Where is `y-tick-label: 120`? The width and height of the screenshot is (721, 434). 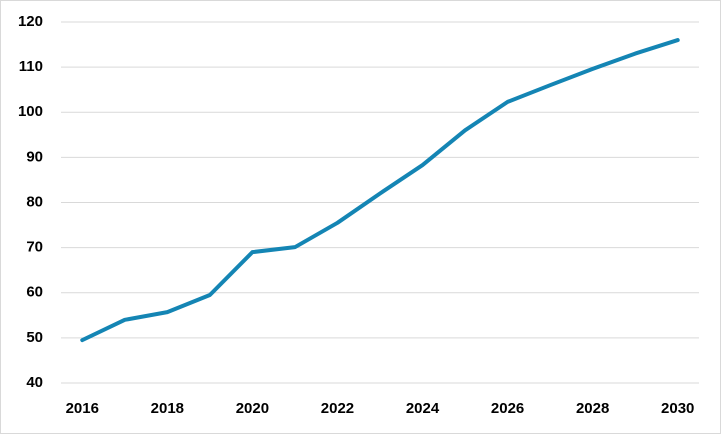 y-tick-label: 120 is located at coordinates (30, 21).